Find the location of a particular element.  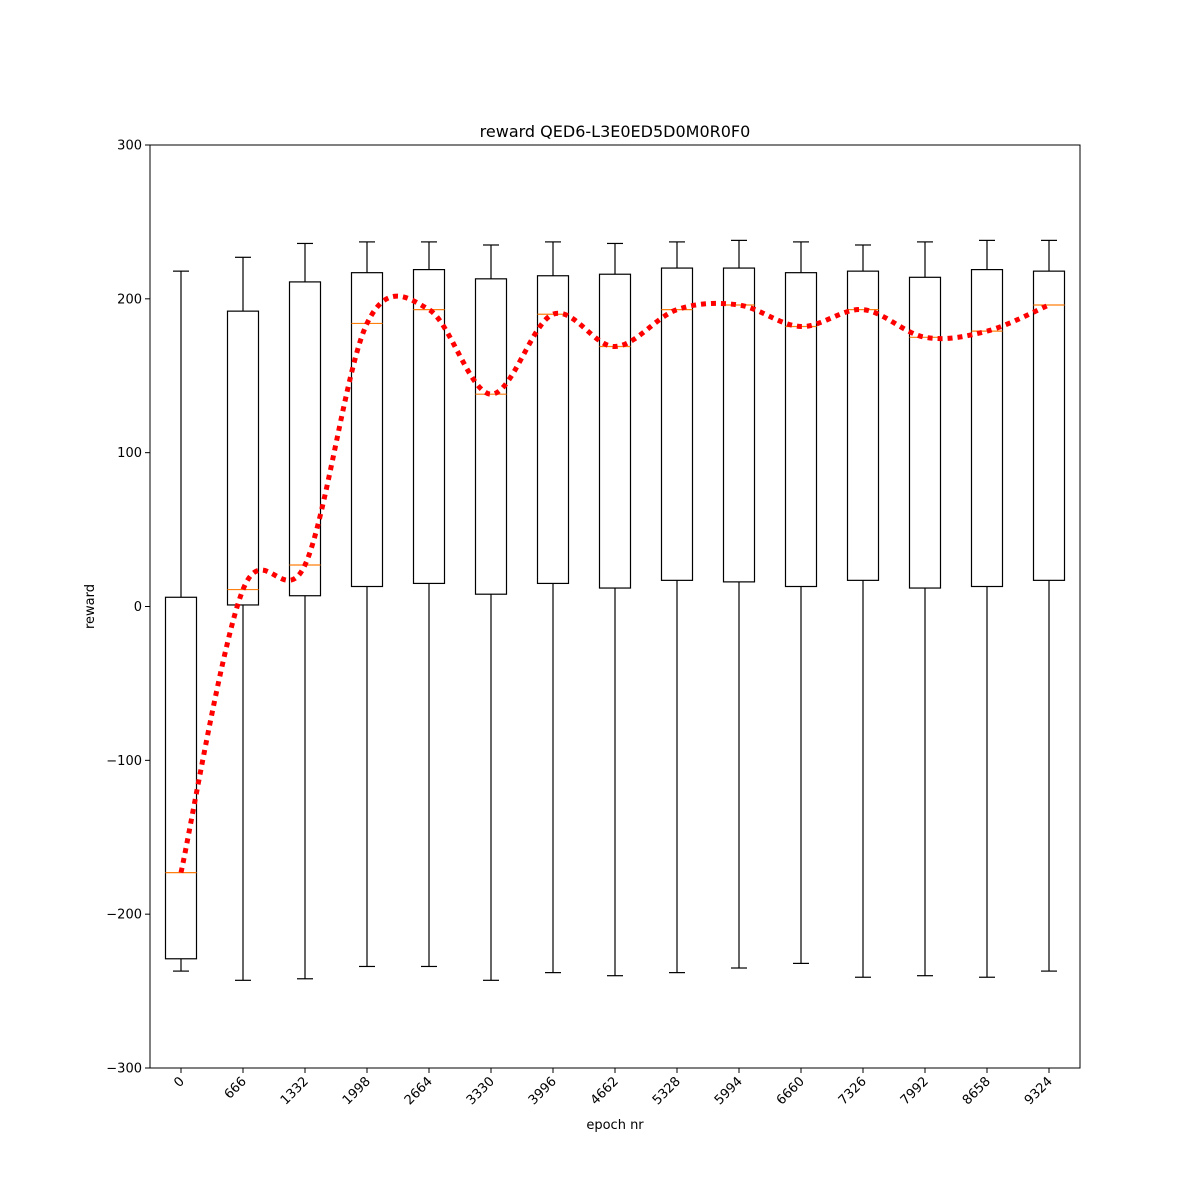

x-tick-label: 1998 is located at coordinates (357, 1091).